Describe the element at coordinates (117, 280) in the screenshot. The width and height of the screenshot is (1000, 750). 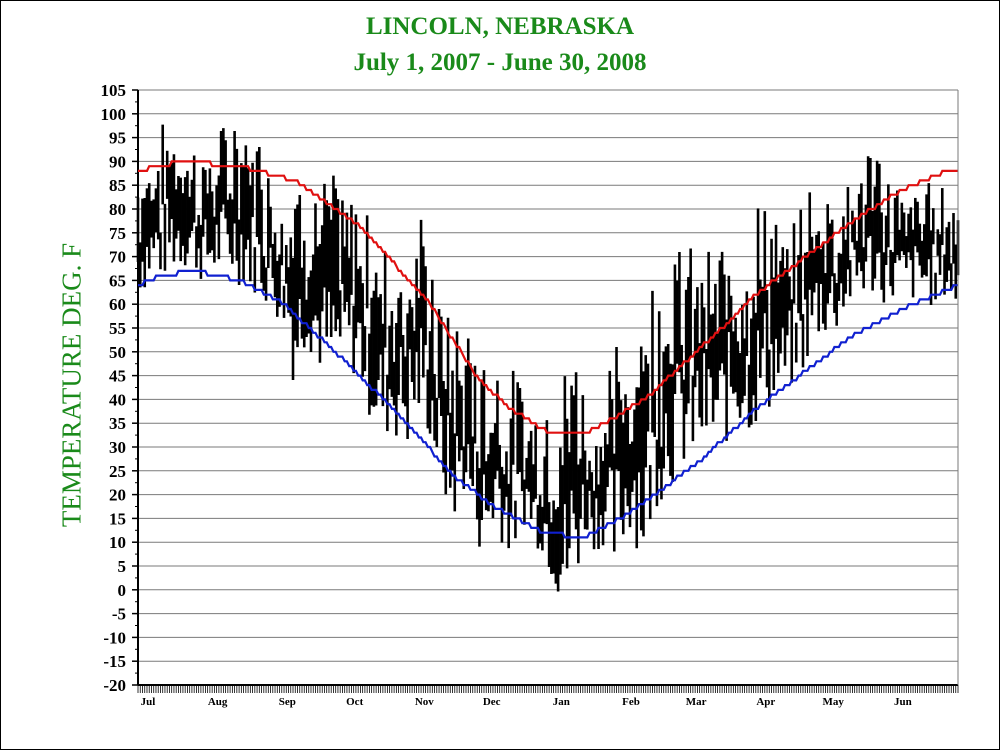
I see `y-tick-label: 65` at that location.